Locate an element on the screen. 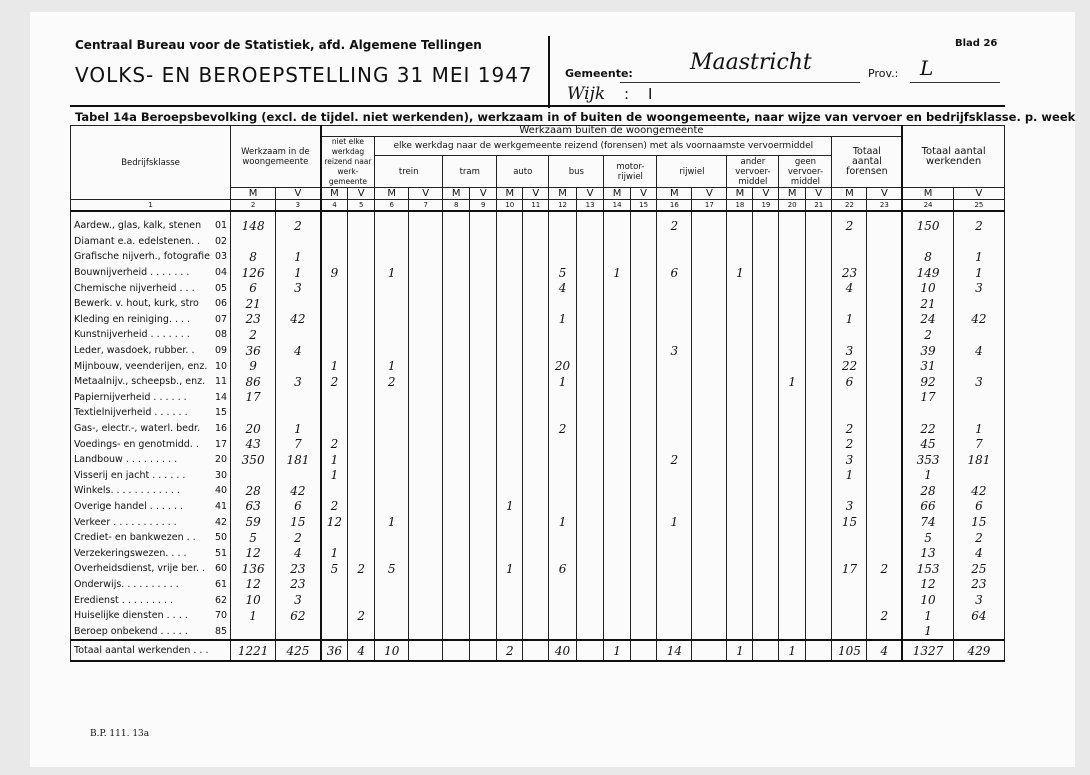  cell: 6 is located at coordinates (298, 506).